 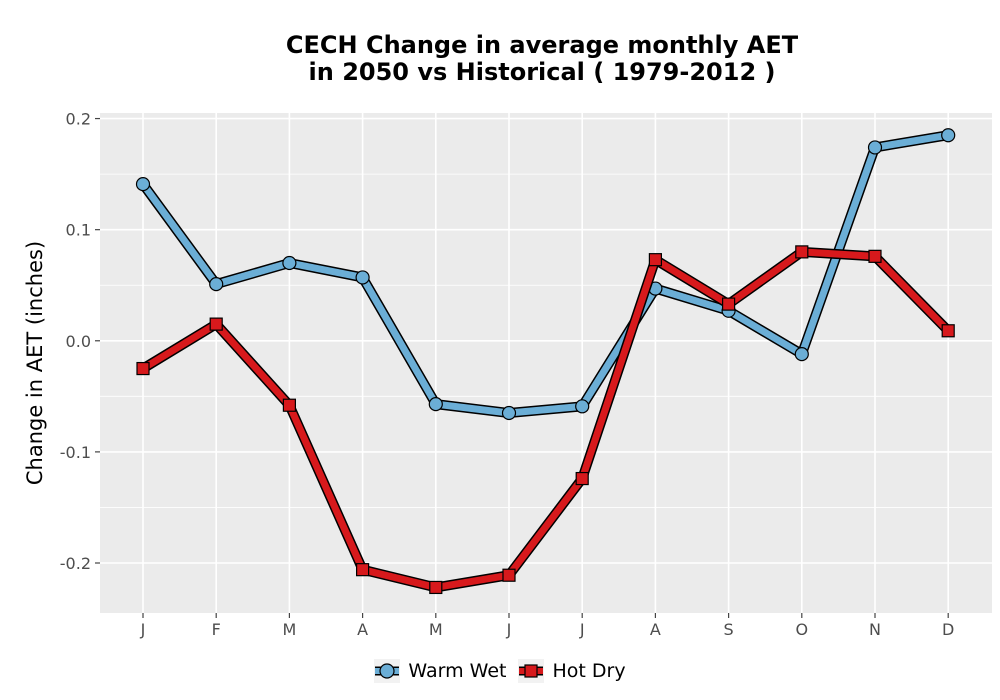 I want to click on y-tick-label: -0.2, so click(x=75, y=563).